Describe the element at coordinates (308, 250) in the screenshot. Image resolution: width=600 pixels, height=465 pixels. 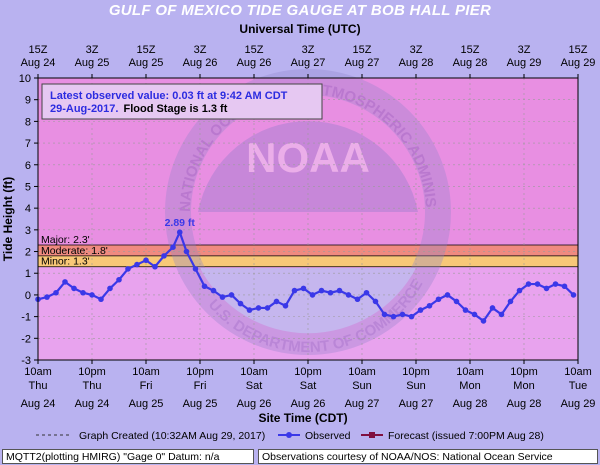
I see `moderate-flood-band` at that location.